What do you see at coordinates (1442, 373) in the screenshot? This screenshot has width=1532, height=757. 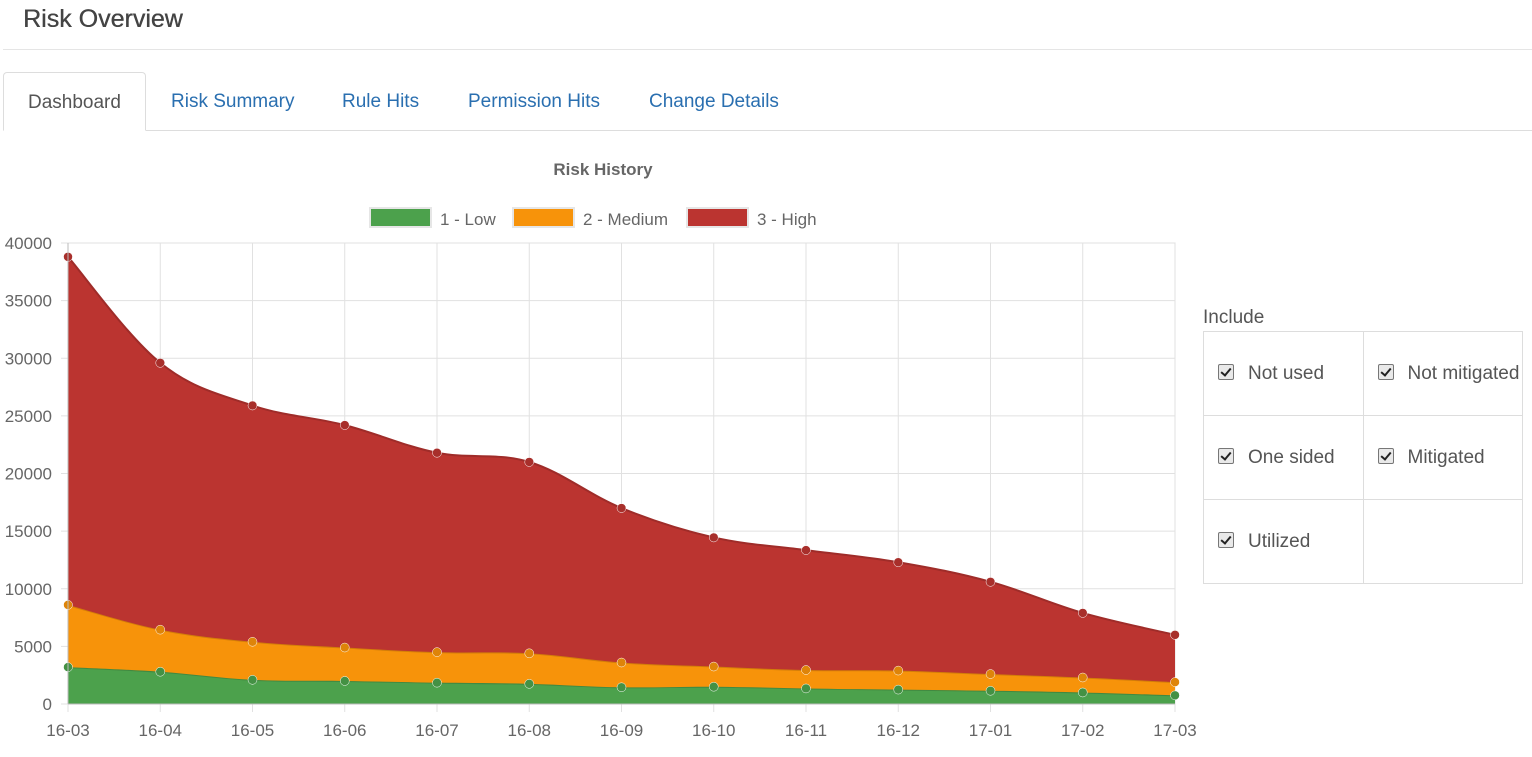 I see `include-option: Not mitigated` at bounding box center [1442, 373].